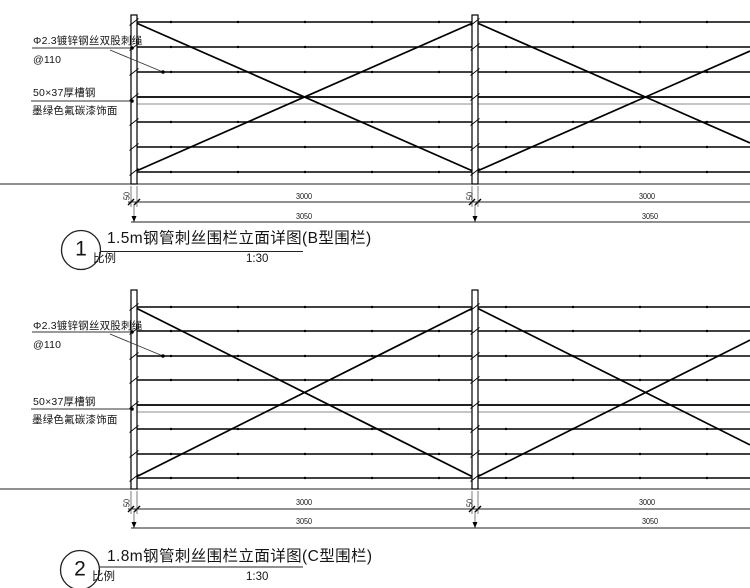  What do you see at coordinates (75, 111) in the screenshot?
I see `finish-spec-label: 墨绿色氟碳漆饰面` at bounding box center [75, 111].